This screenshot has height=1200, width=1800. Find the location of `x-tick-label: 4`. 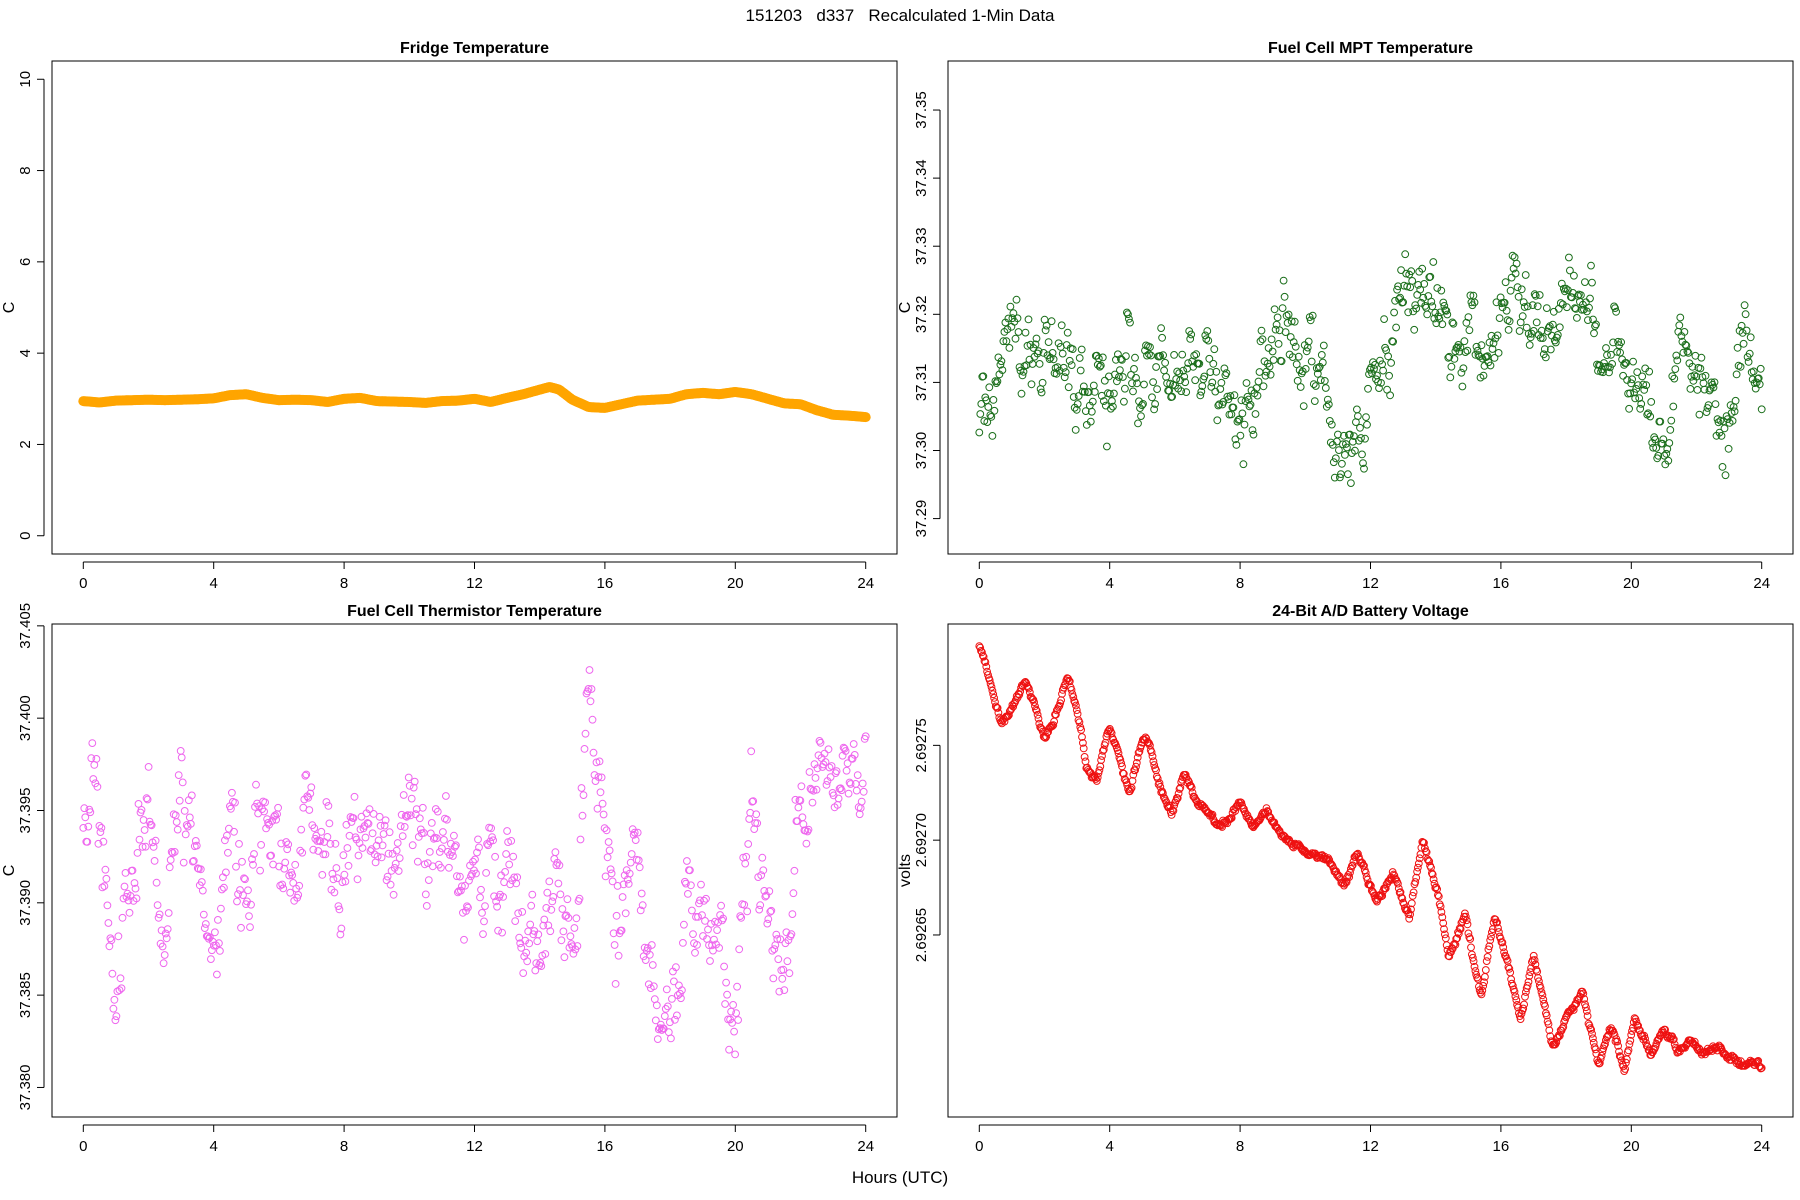

x-tick-label: 4 is located at coordinates (1110, 1146).